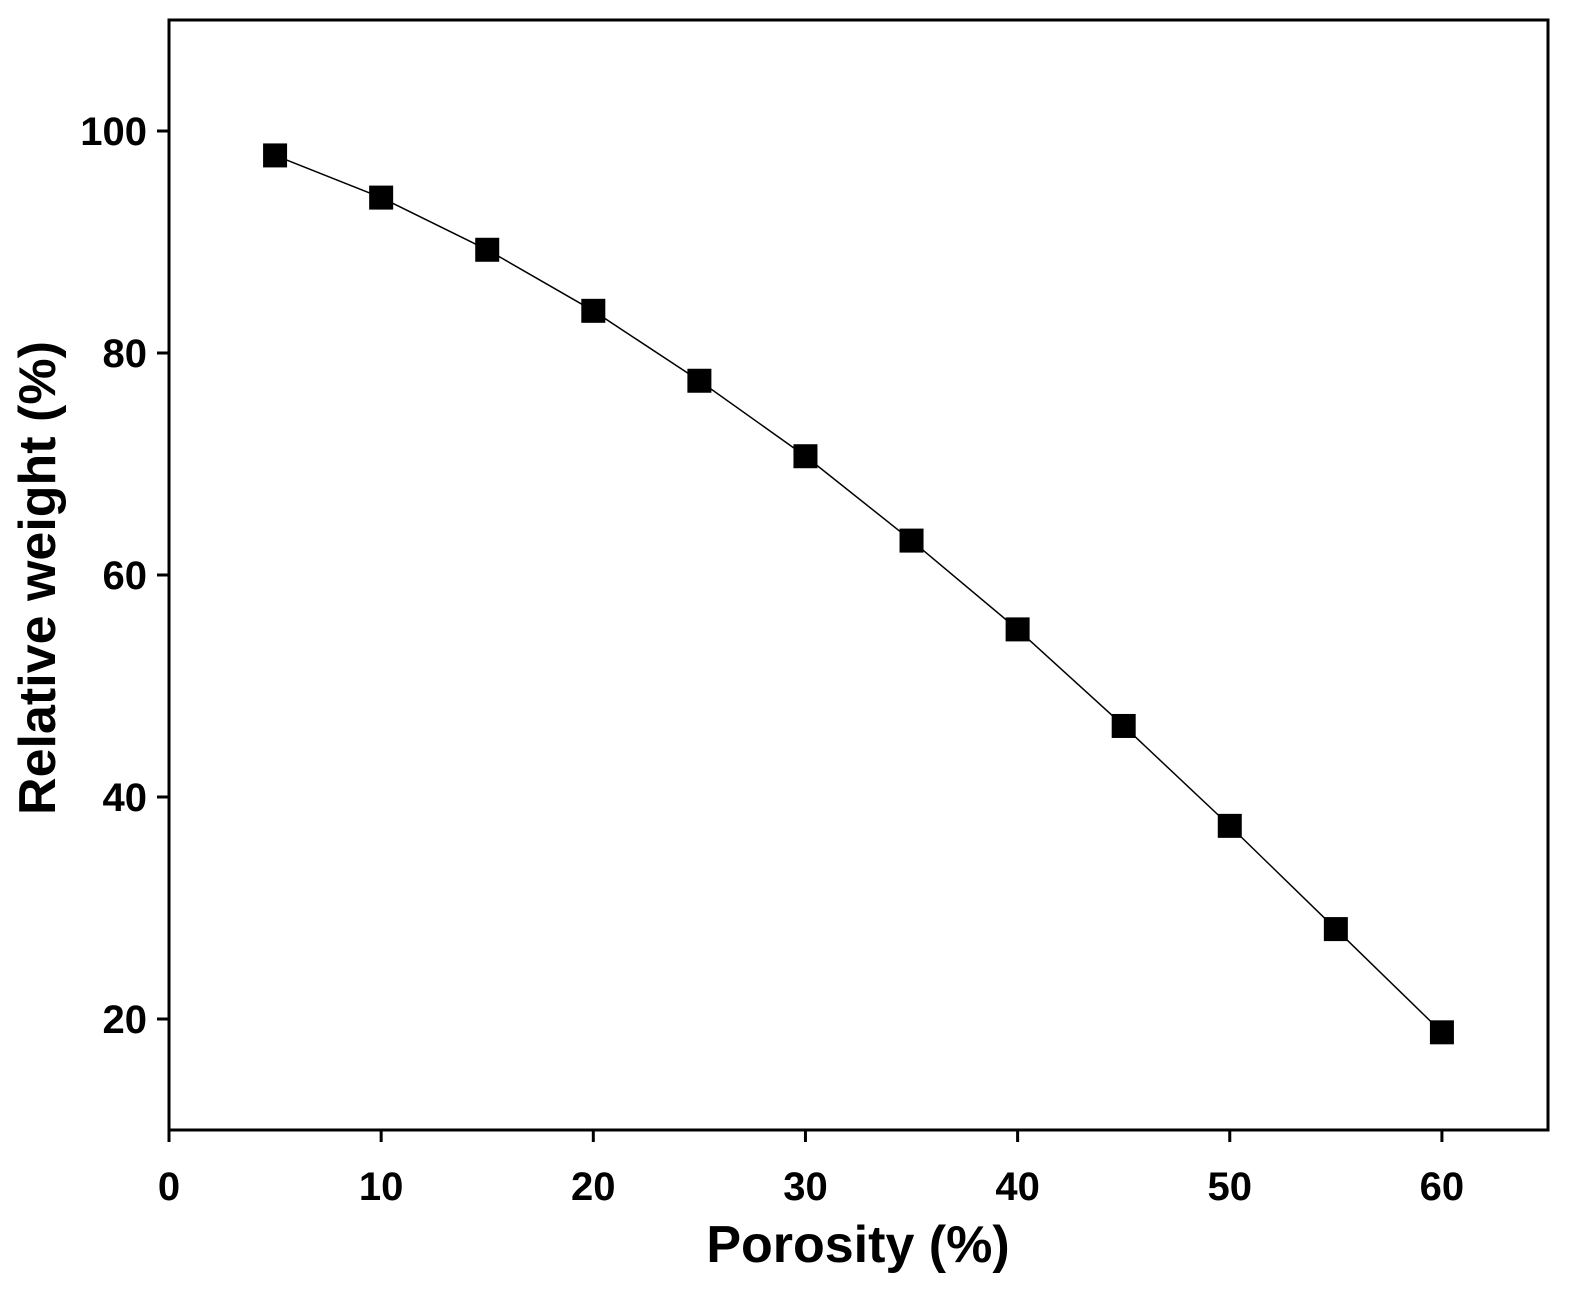 This screenshot has height=1290, width=1575. Describe the element at coordinates (1230, 1187) in the screenshot. I see `x-tick-label: 50` at that location.